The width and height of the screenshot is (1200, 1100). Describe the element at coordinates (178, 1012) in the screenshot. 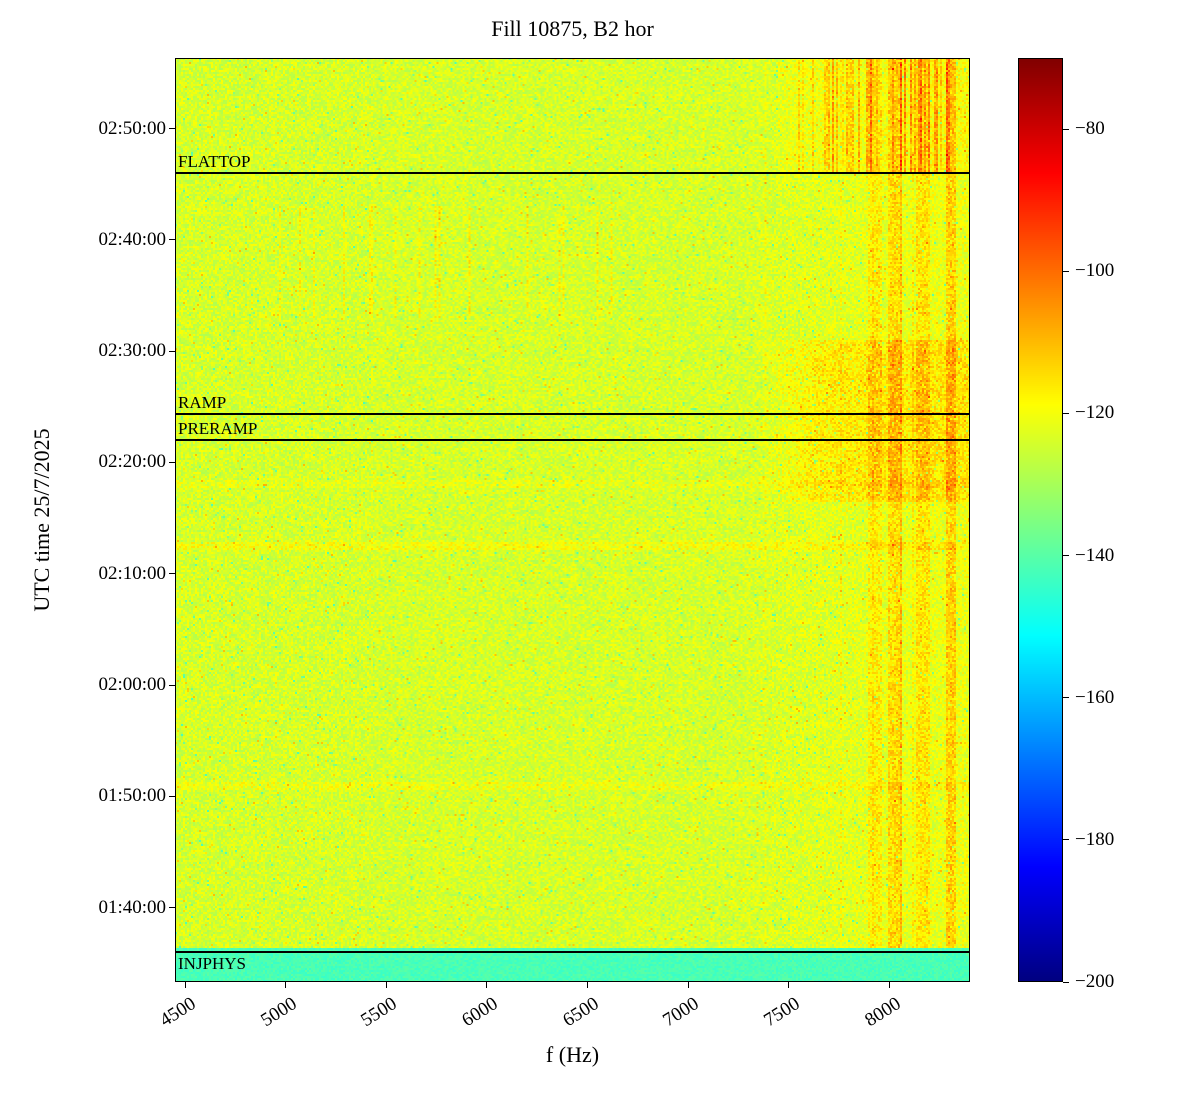

I see `x-tick-label: 4500` at that location.